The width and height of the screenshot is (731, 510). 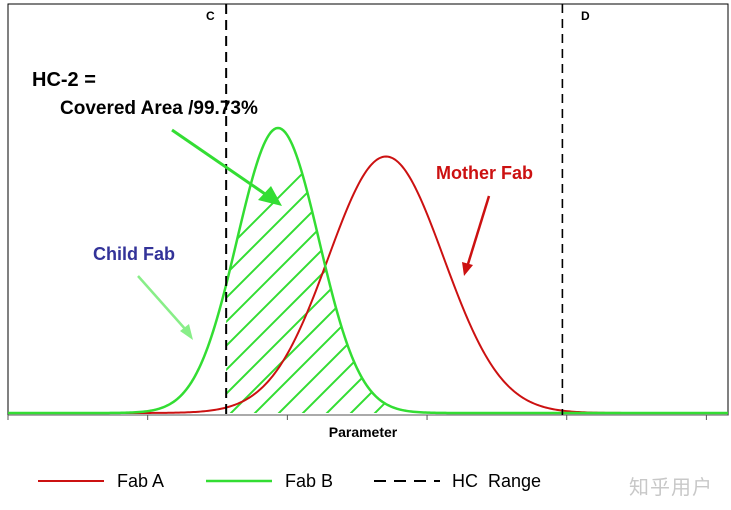 What do you see at coordinates (476, 235) in the screenshot?
I see `mother-fab-arrow` at bounding box center [476, 235].